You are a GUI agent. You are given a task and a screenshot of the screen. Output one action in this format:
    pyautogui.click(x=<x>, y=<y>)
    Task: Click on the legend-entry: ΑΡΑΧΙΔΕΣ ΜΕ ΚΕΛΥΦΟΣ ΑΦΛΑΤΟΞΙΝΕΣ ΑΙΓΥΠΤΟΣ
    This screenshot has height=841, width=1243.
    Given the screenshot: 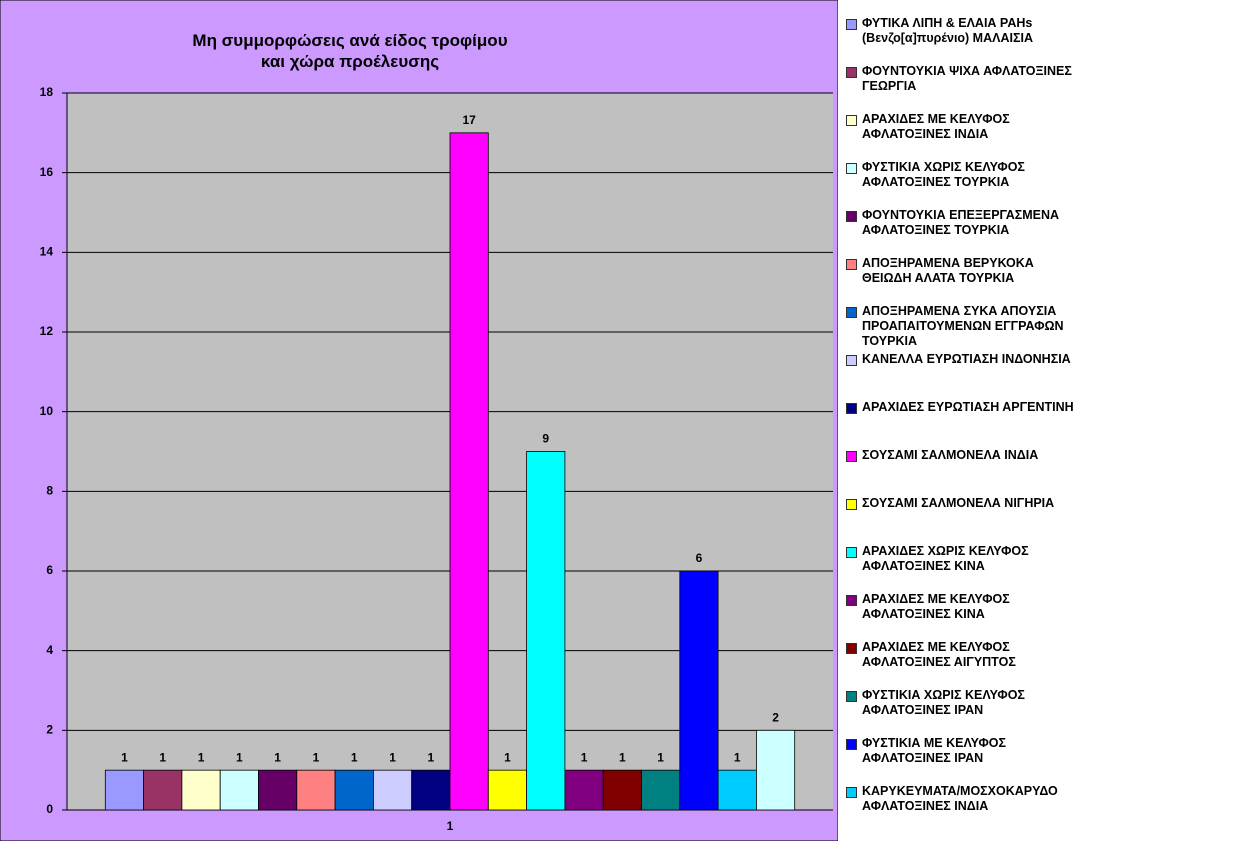 What is the action you would take?
    pyautogui.click(x=931, y=655)
    